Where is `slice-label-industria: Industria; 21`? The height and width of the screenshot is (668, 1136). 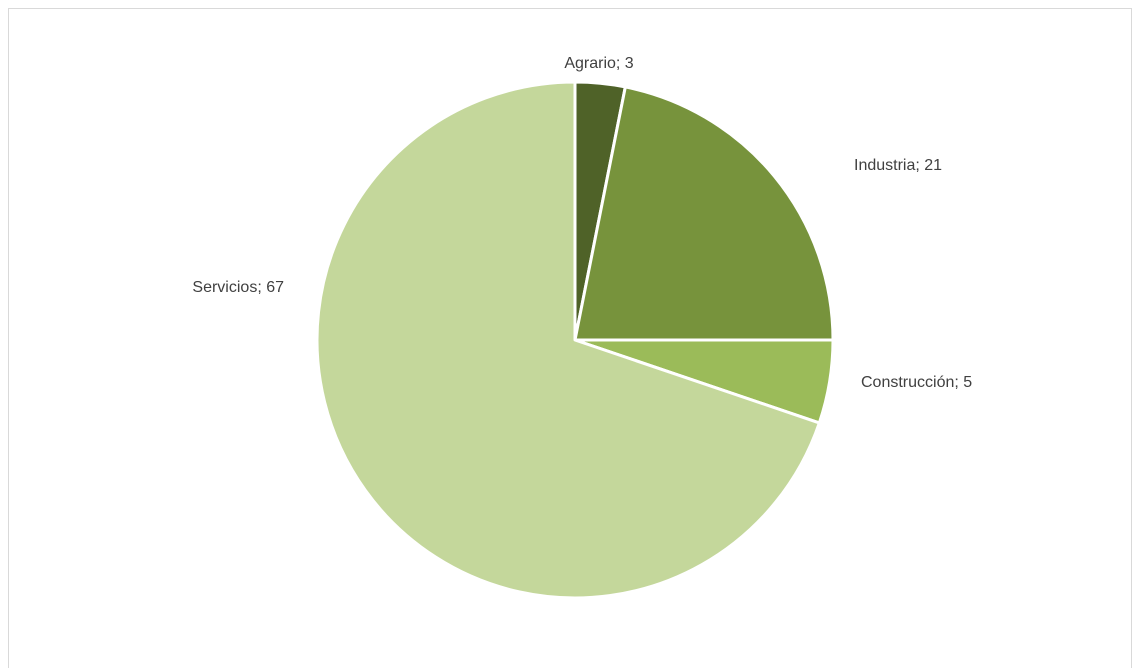
slice-label-industria: Industria; 21 is located at coordinates (898, 165).